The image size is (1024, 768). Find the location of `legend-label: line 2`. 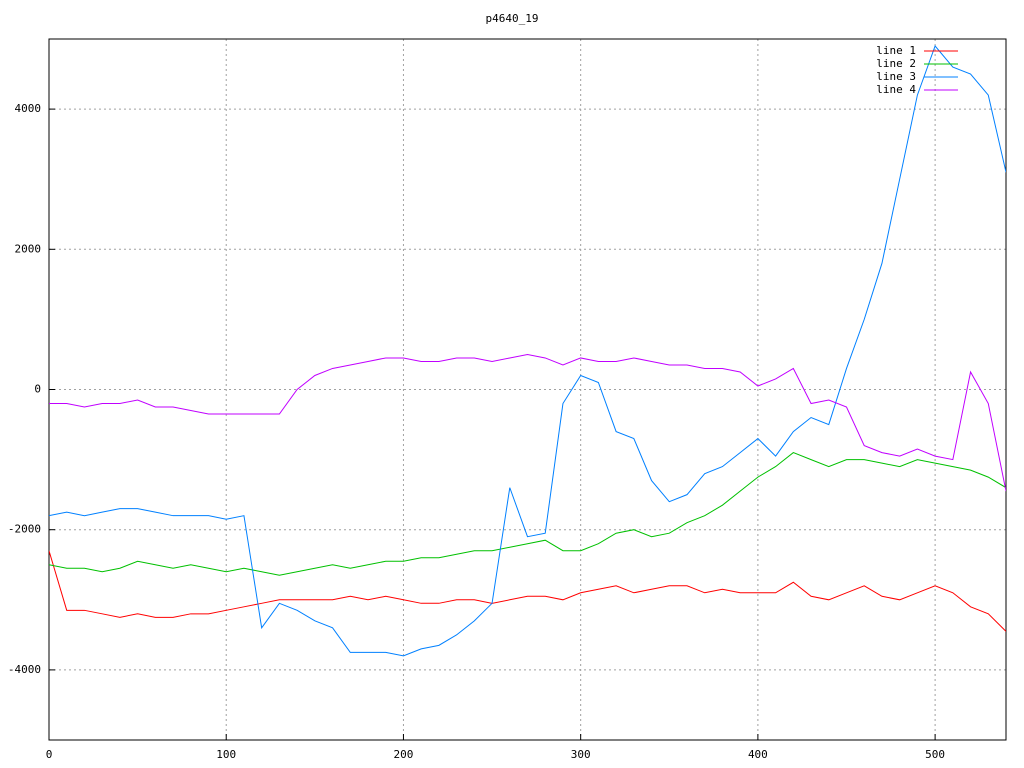

legend-label: line 2 is located at coordinates (896, 63).